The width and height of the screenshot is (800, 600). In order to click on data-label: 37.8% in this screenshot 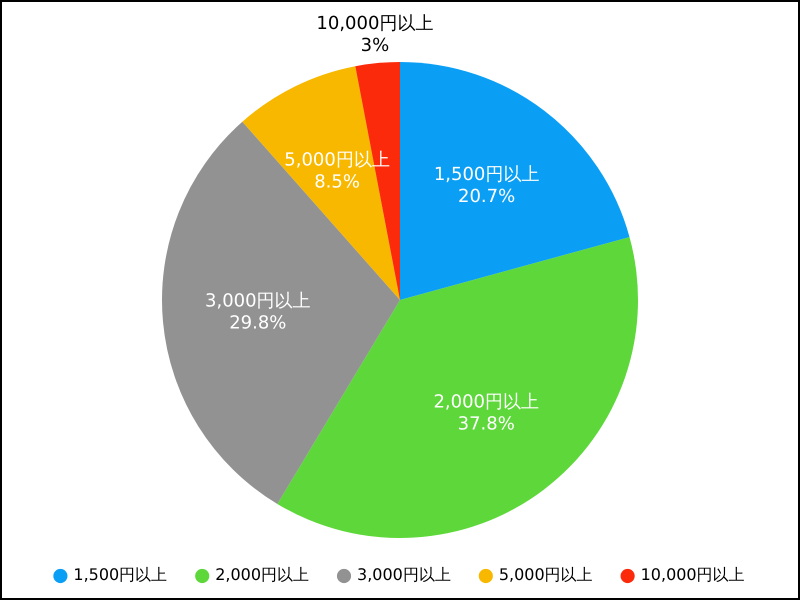, I will do `click(486, 423)`.